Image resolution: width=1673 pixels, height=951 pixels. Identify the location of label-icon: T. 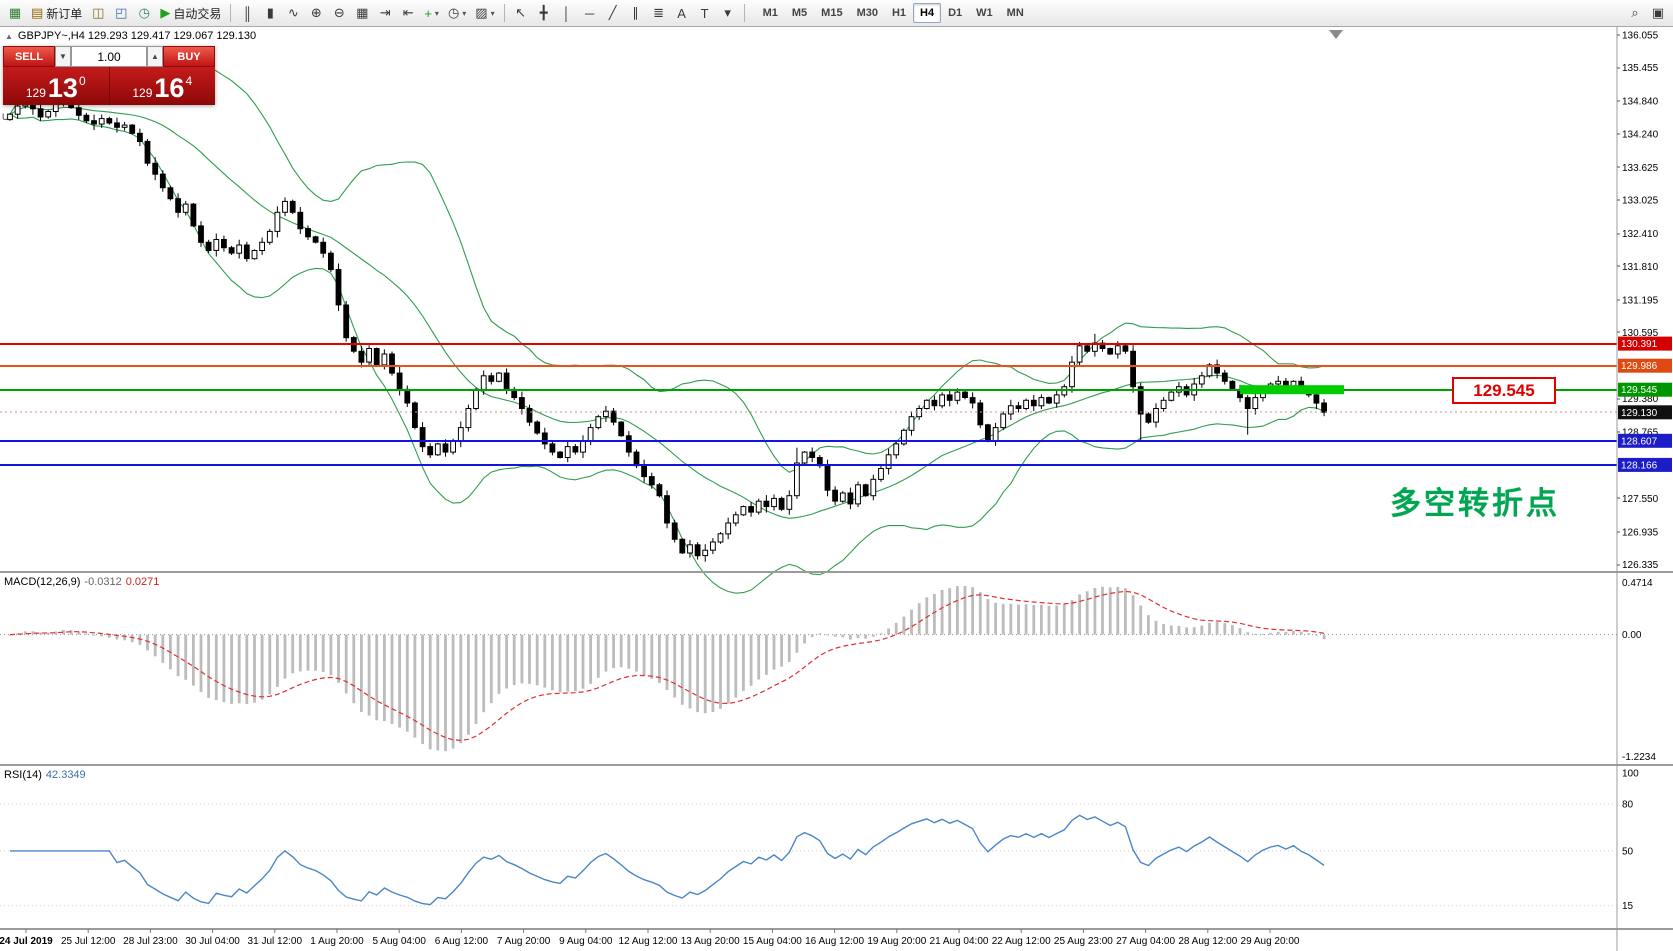
(705, 13).